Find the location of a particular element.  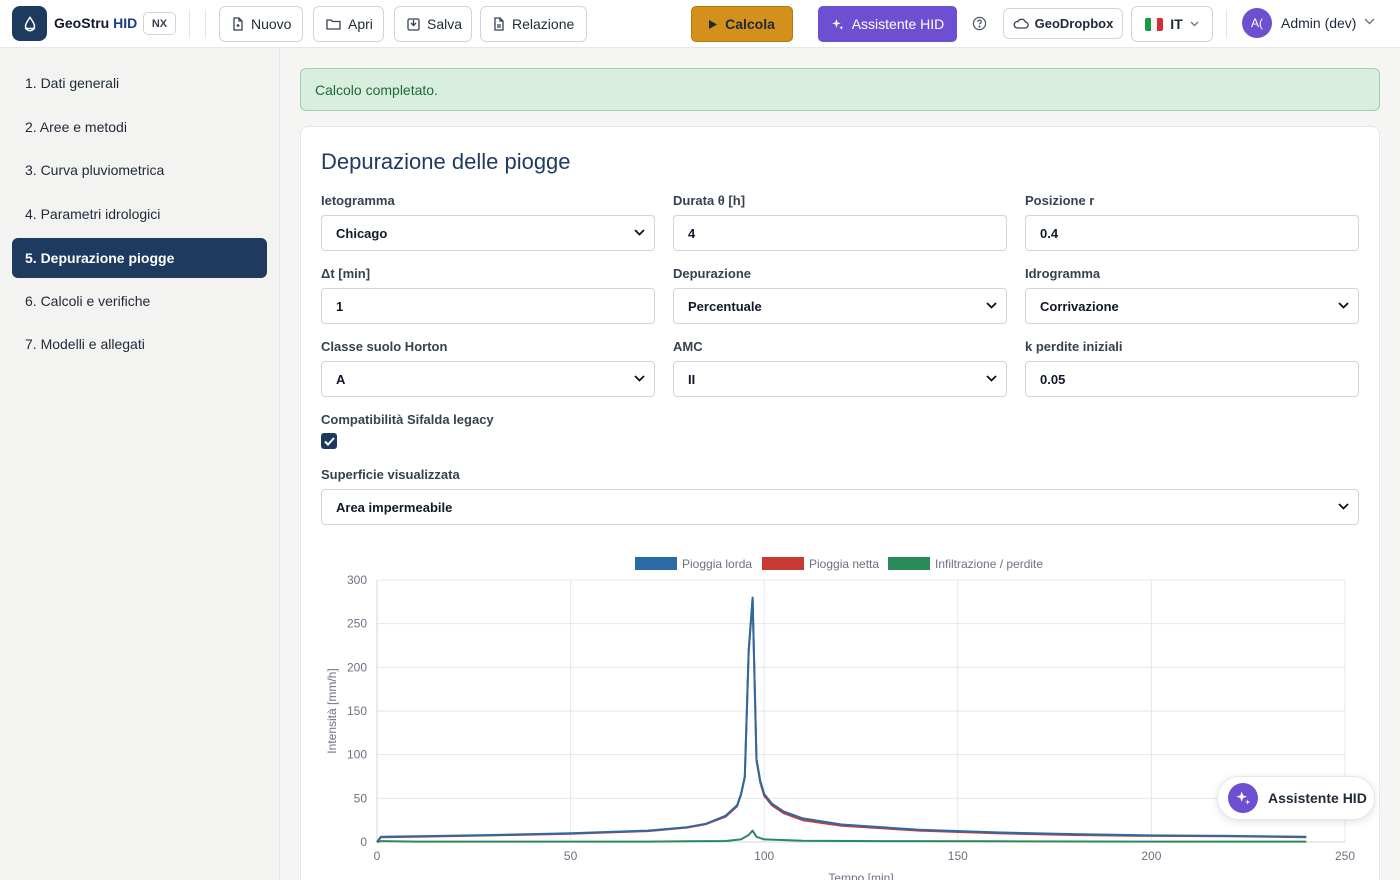

sidebar-item-modelli-allegati: 7. Modelli e allegati is located at coordinates (85, 344).